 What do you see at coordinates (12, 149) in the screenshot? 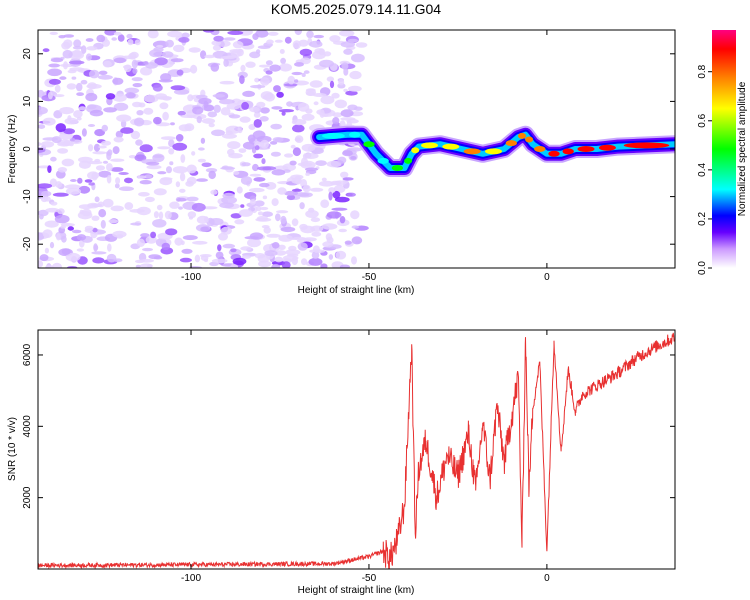
I see `spectrogram-ylabel: Frequency (Hz)` at bounding box center [12, 149].